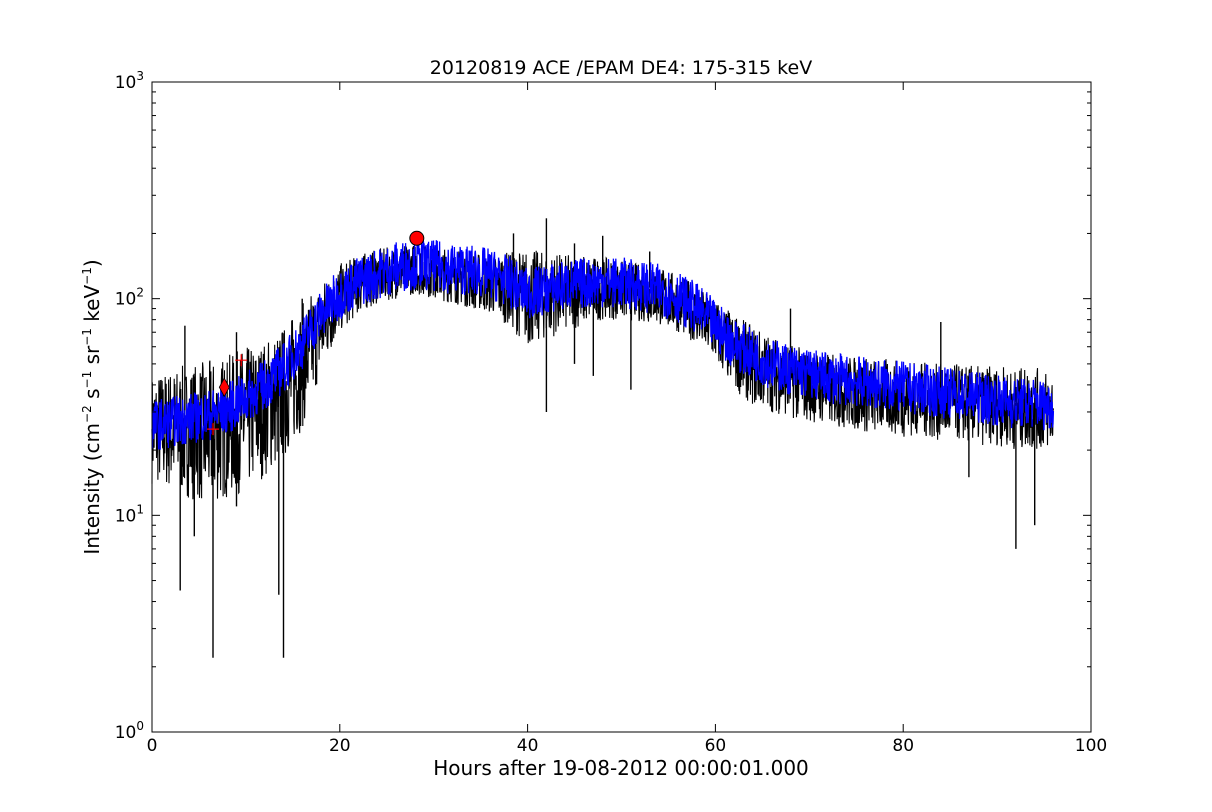  Describe the element at coordinates (129, 731) in the screenshot. I see `y-tick-label: 10⁰` at that location.